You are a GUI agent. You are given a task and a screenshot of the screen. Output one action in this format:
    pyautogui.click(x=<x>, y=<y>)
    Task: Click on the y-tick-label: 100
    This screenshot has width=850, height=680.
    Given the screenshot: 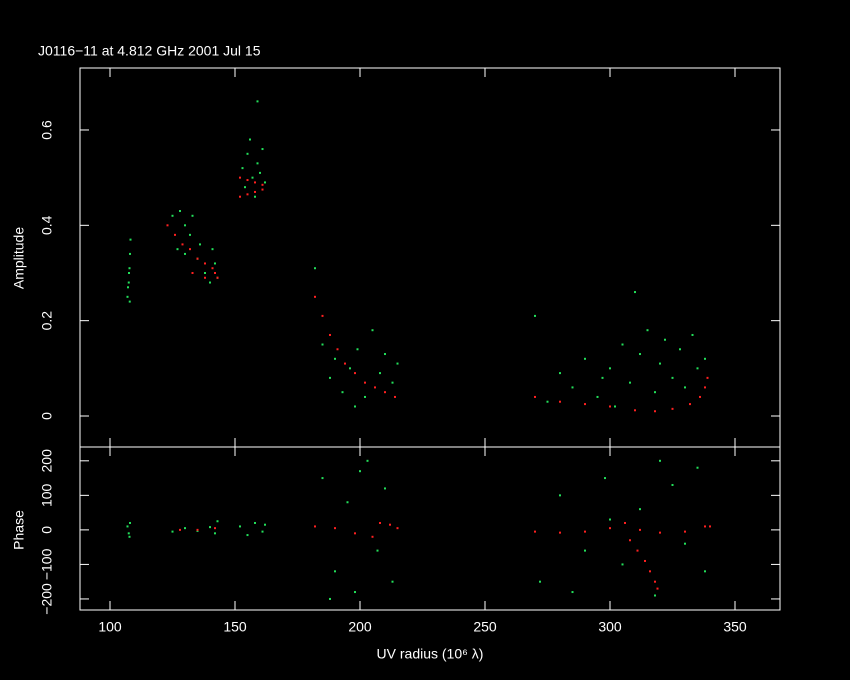 What is the action you would take?
    pyautogui.click(x=47, y=495)
    